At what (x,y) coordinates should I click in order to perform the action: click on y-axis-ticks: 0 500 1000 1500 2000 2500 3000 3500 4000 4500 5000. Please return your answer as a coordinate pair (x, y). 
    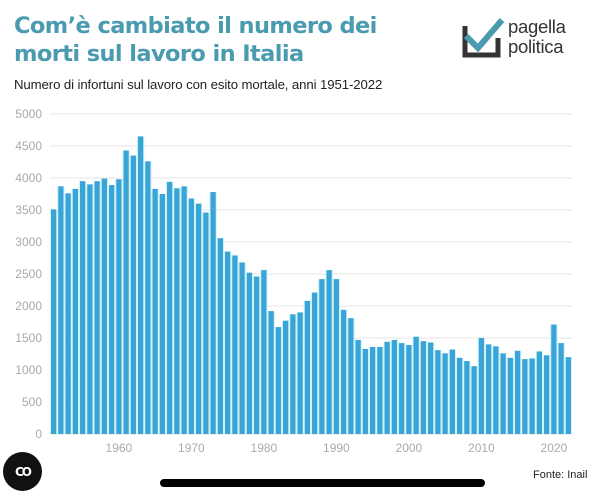
    Looking at the image, I should click on (28, 274).